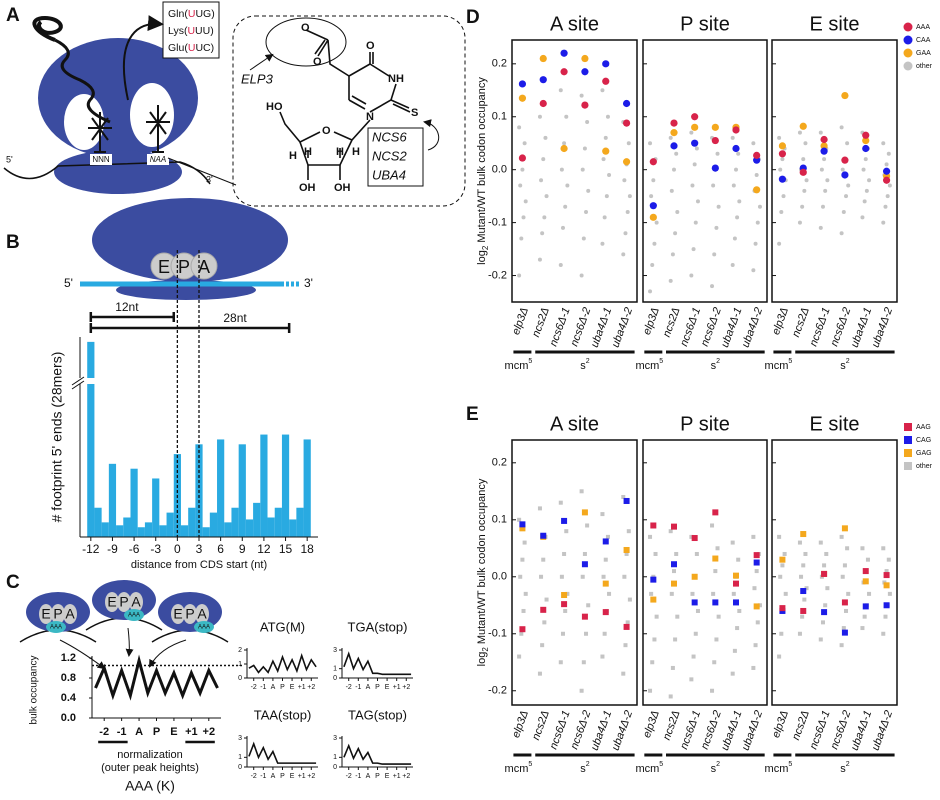  Describe the element at coordinates (177, 549) in the screenshot. I see `x-tick-label: 0` at that location.